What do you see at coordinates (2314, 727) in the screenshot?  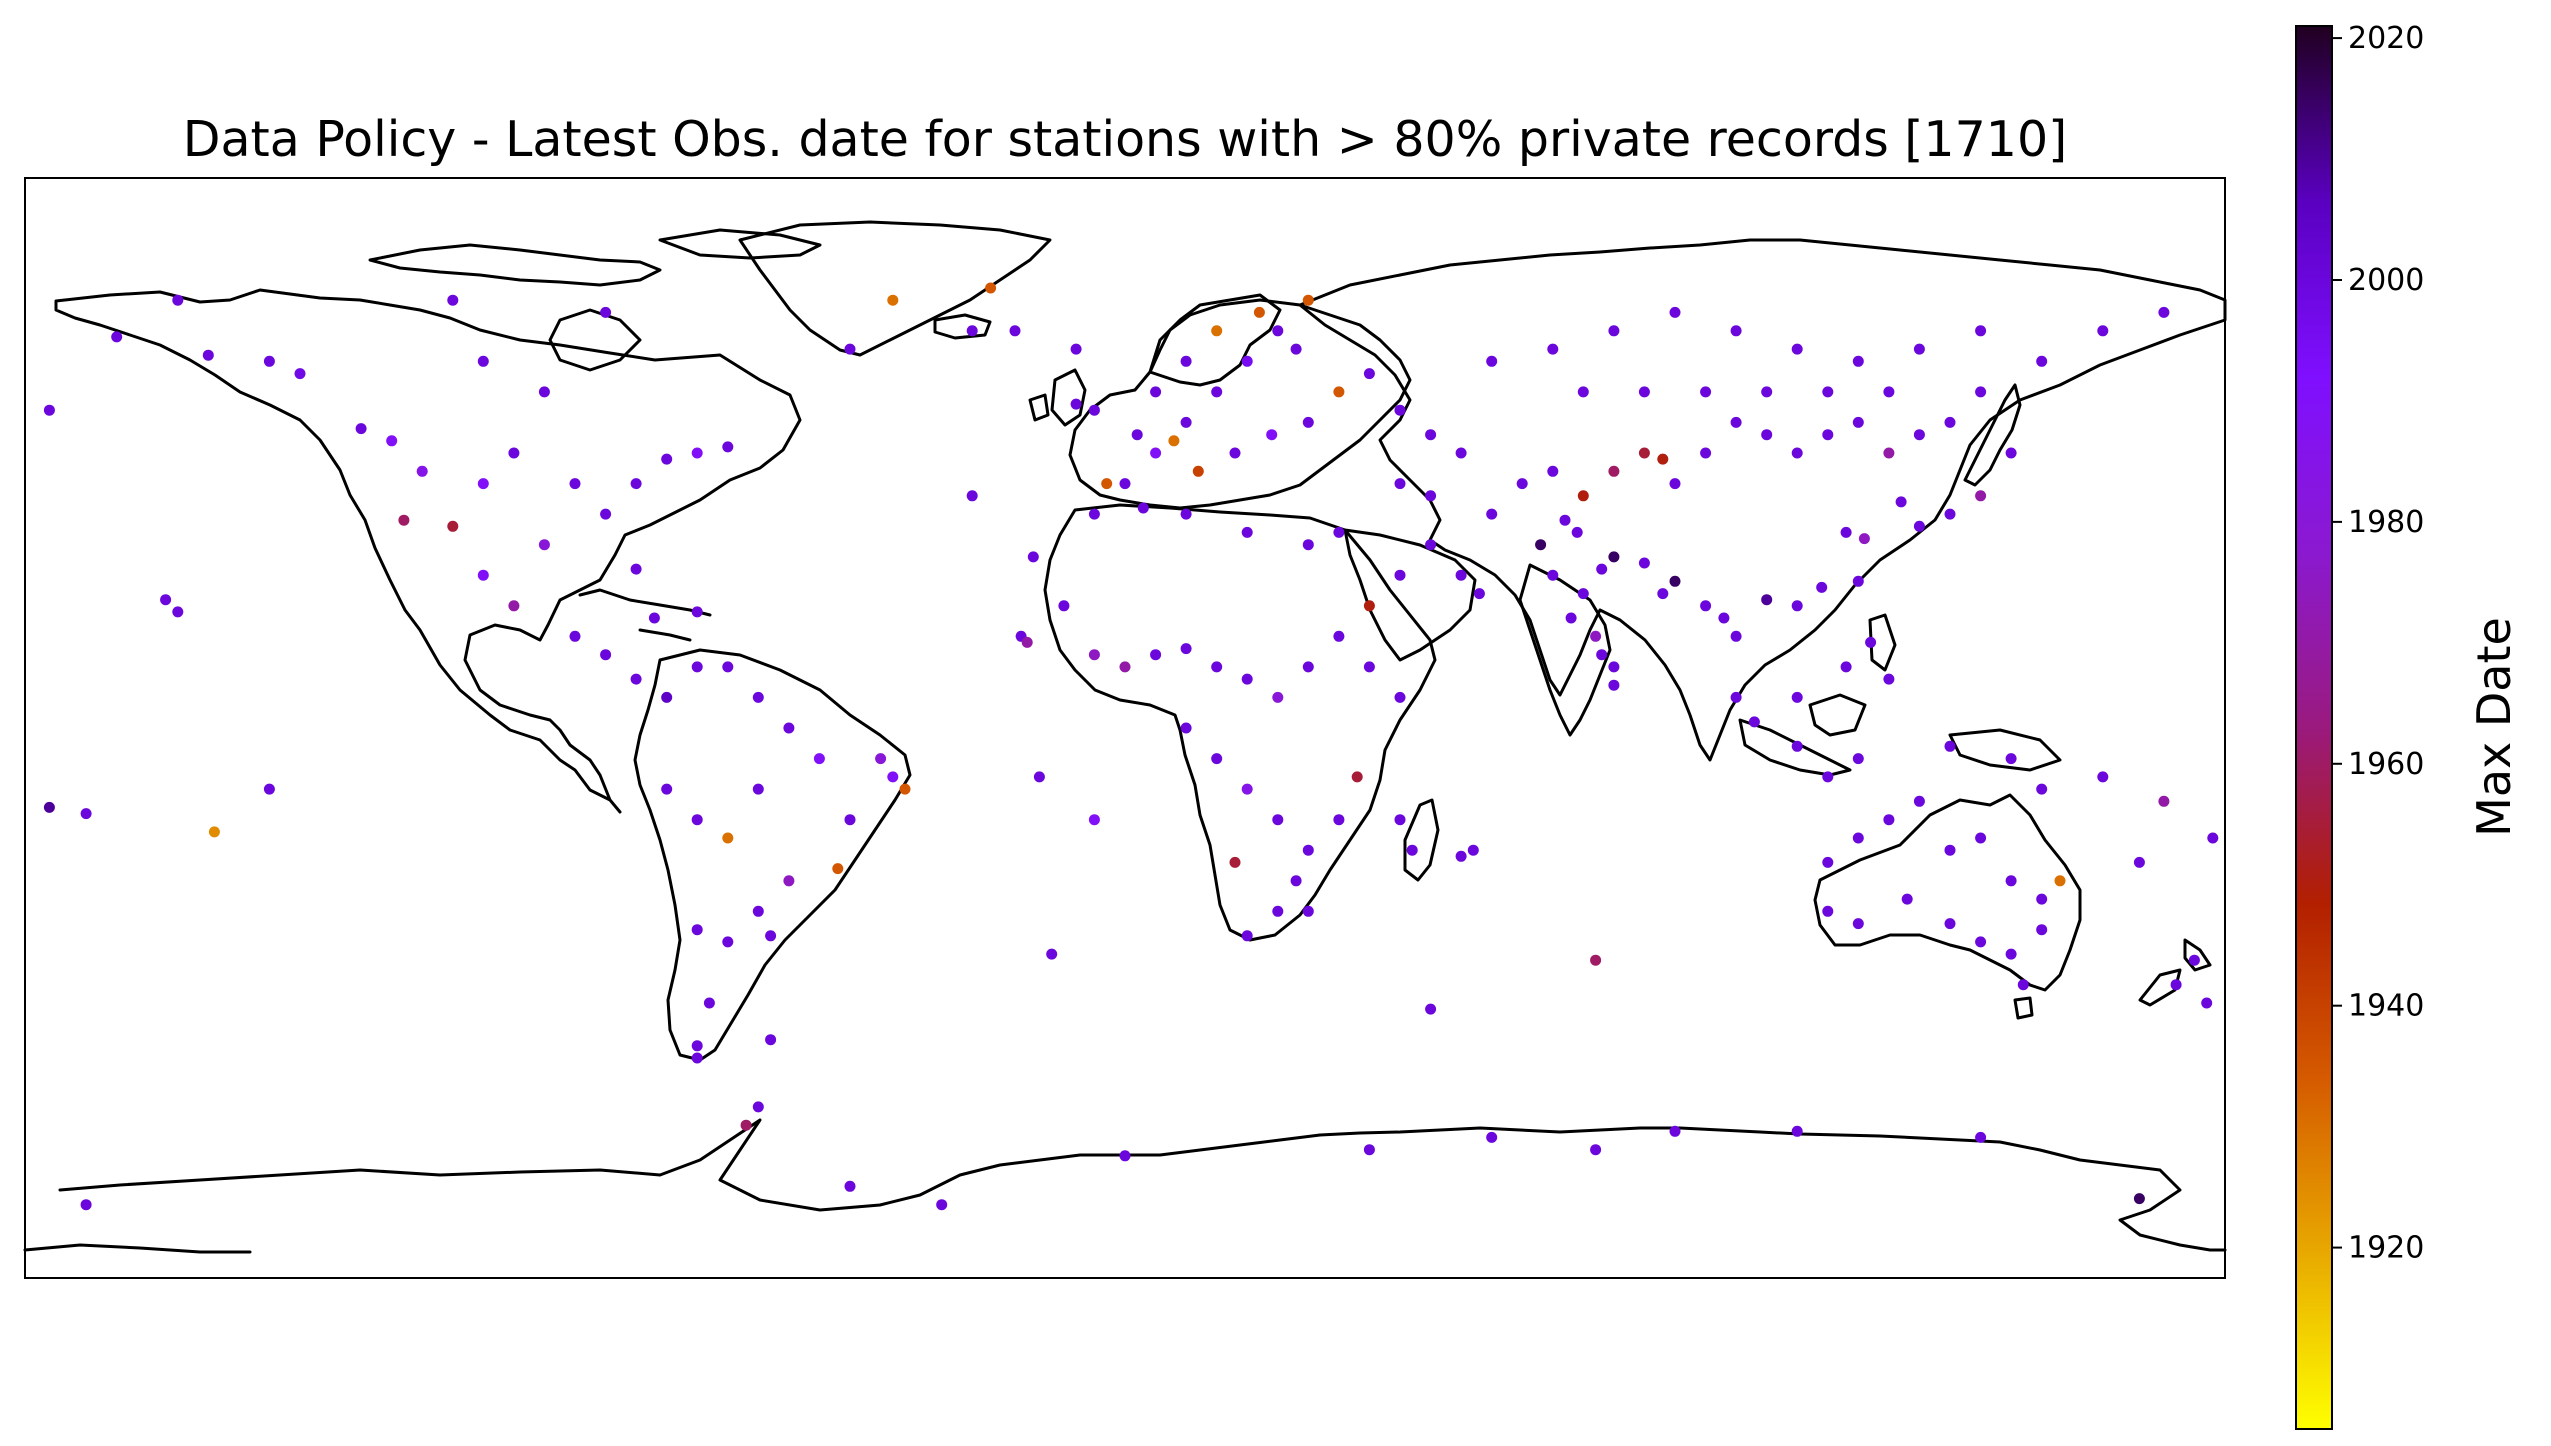 I see `colorbar-gradient` at bounding box center [2314, 727].